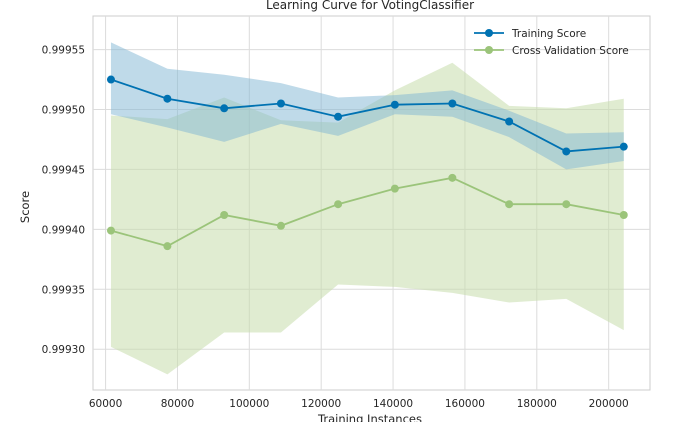 This screenshot has width=681, height=422. I want to click on x-tick-label: 180000, so click(537, 404).